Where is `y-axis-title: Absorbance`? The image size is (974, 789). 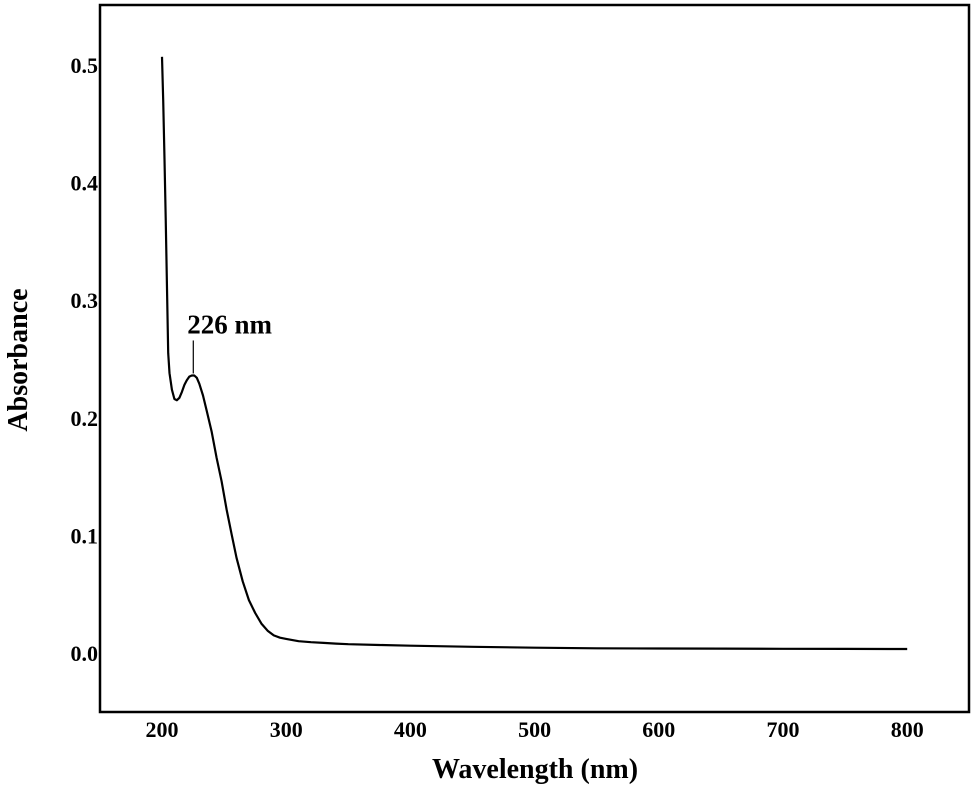
y-axis-title: Absorbance is located at coordinates (18, 359).